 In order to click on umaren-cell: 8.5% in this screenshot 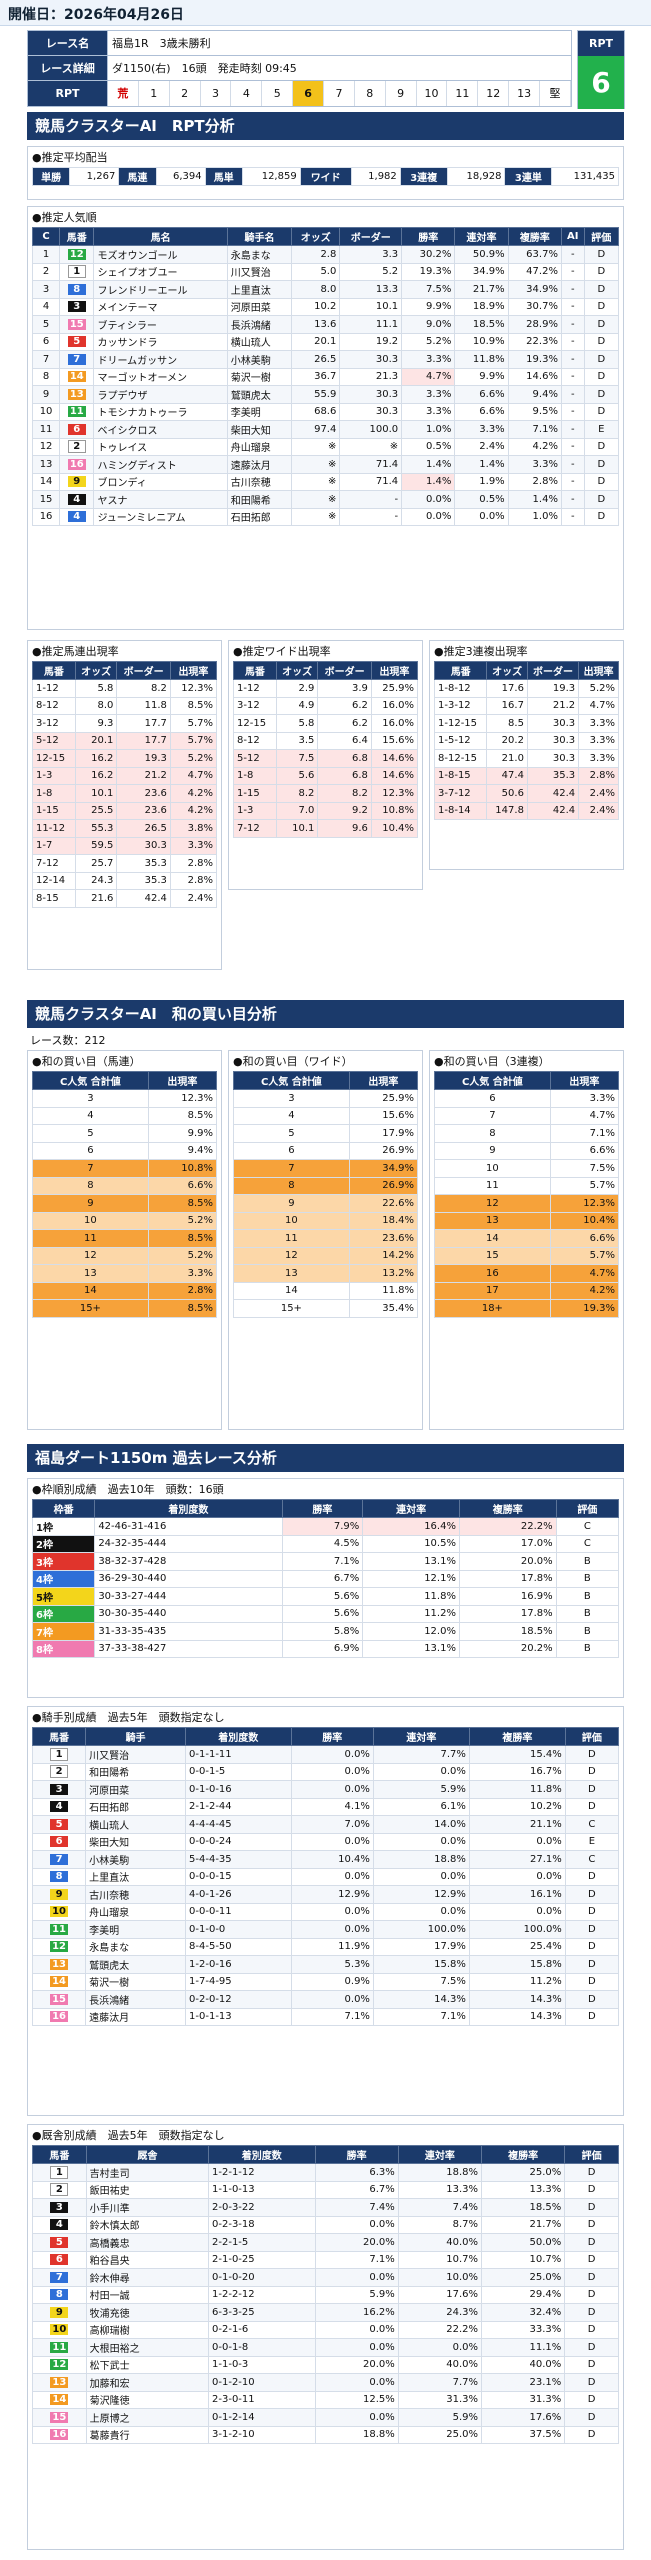, I will do `click(193, 705)`.